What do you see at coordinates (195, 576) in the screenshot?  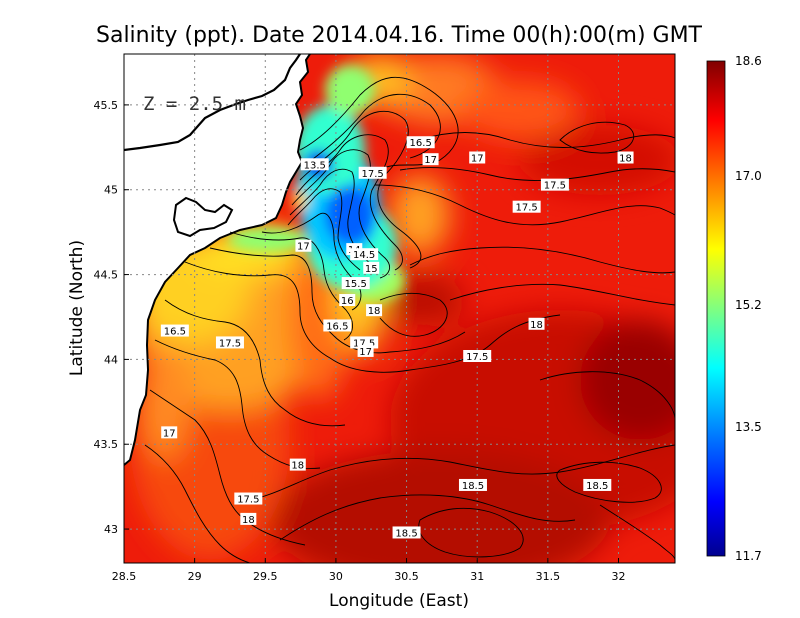 I see `x-tick-label: 29` at bounding box center [195, 576].